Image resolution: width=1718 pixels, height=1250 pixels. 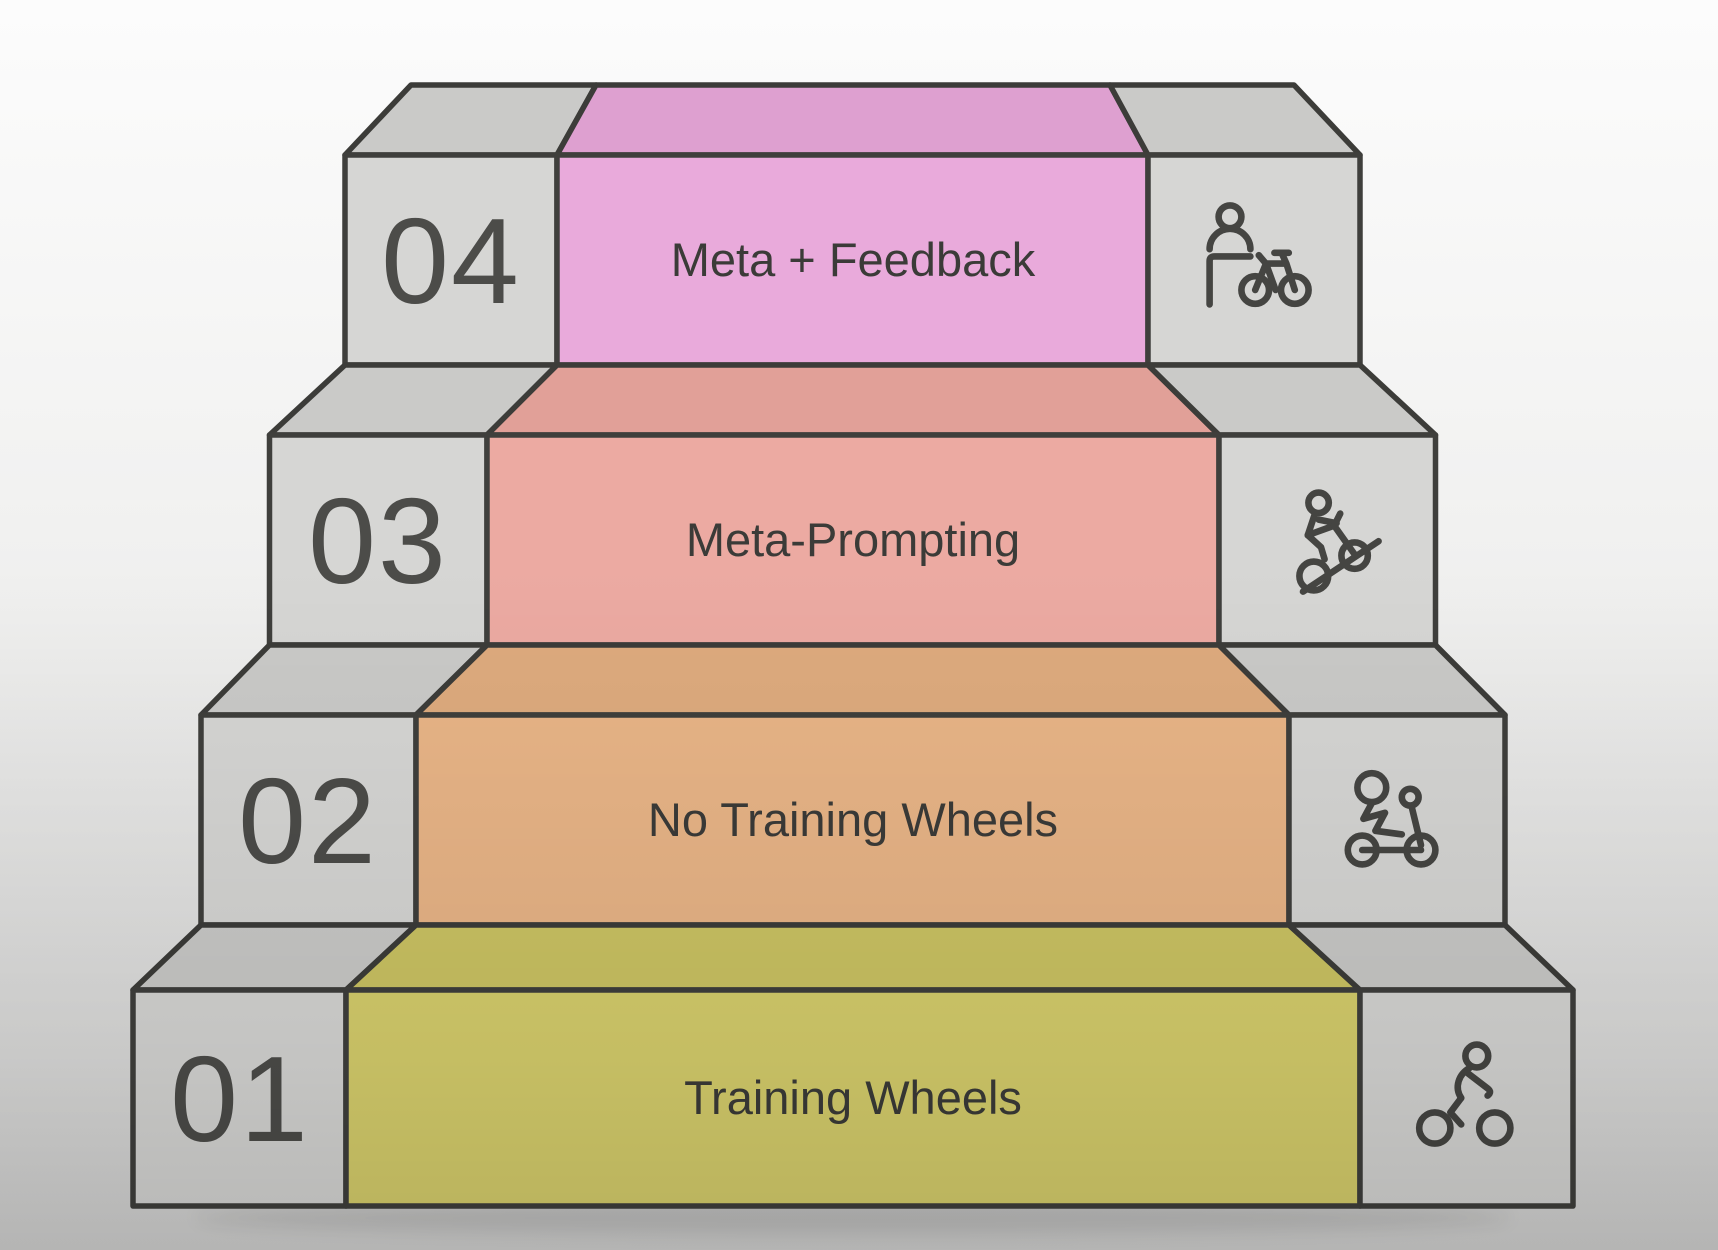 What do you see at coordinates (853, 259) in the screenshot?
I see `level-04-label: Meta + Feedback` at bounding box center [853, 259].